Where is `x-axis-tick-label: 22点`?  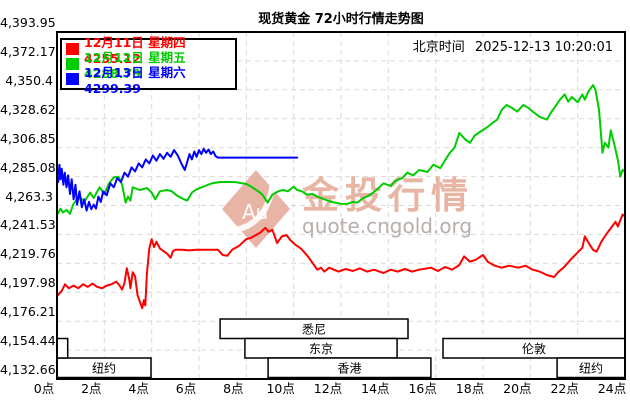 x-axis-tick-label: 22点 is located at coordinates (564, 388).